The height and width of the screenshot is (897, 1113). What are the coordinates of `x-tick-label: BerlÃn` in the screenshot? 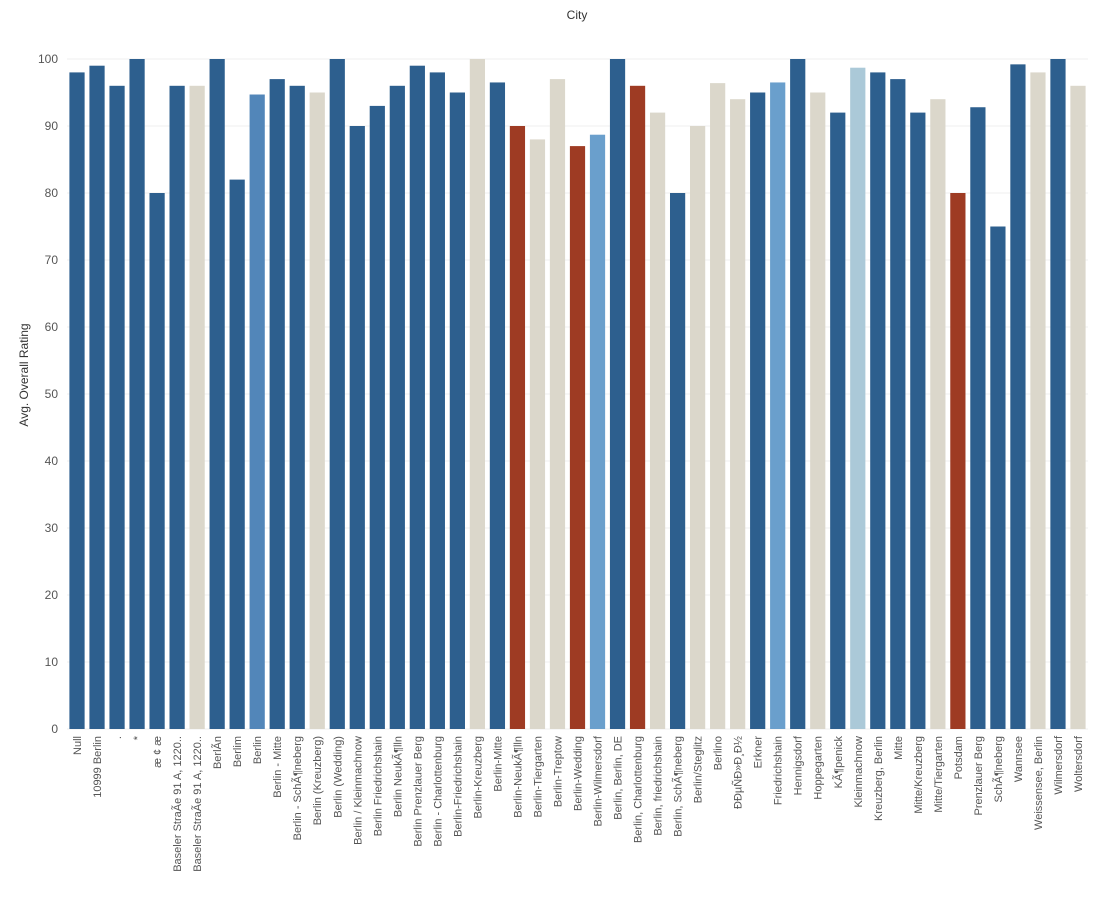 It's located at (217, 752).